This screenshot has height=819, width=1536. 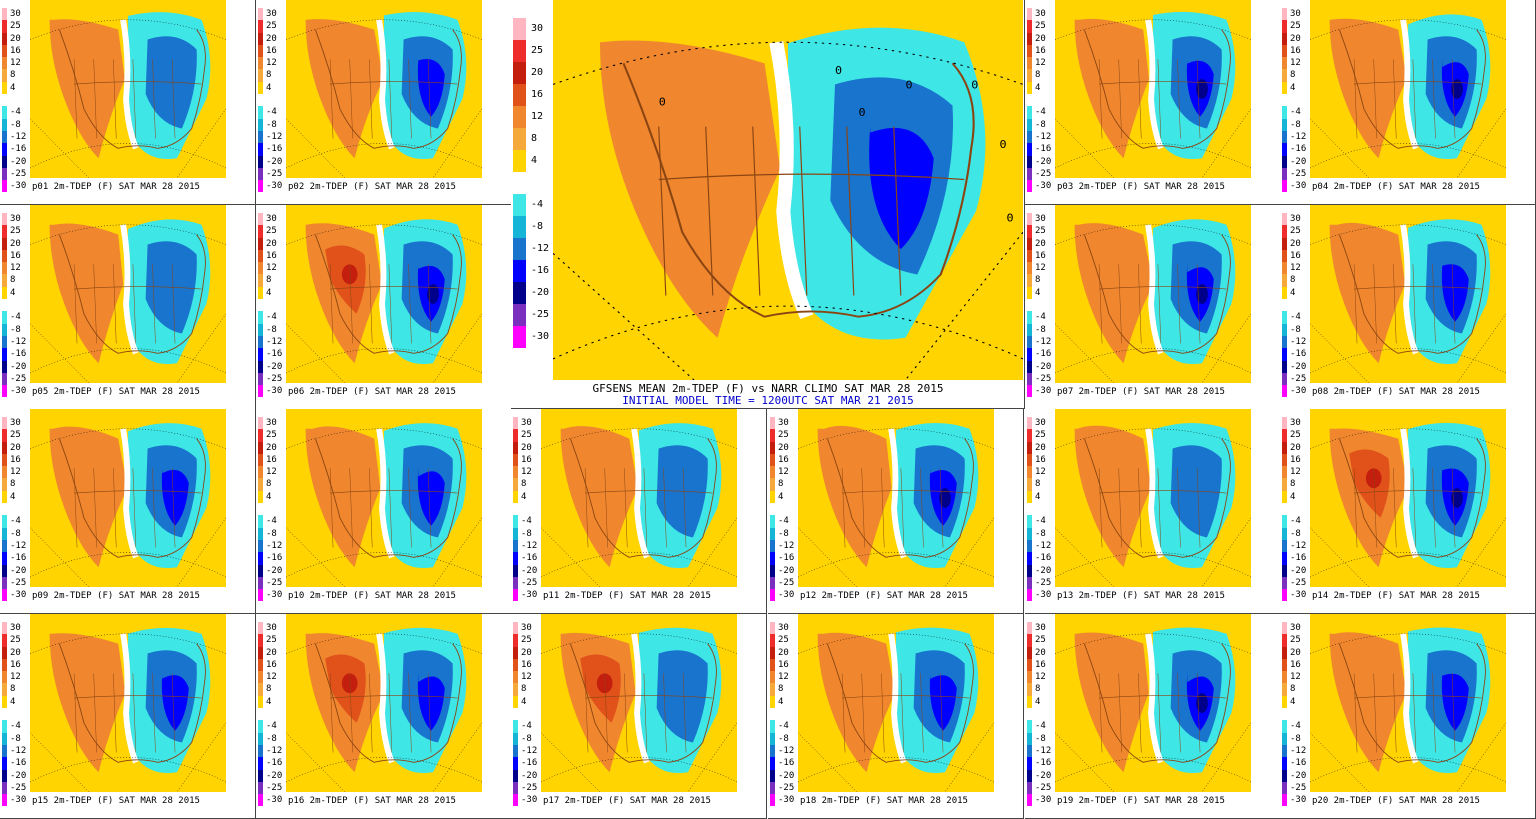 What do you see at coordinates (4, 100) in the screenshot?
I see `legend-swatch` at bounding box center [4, 100].